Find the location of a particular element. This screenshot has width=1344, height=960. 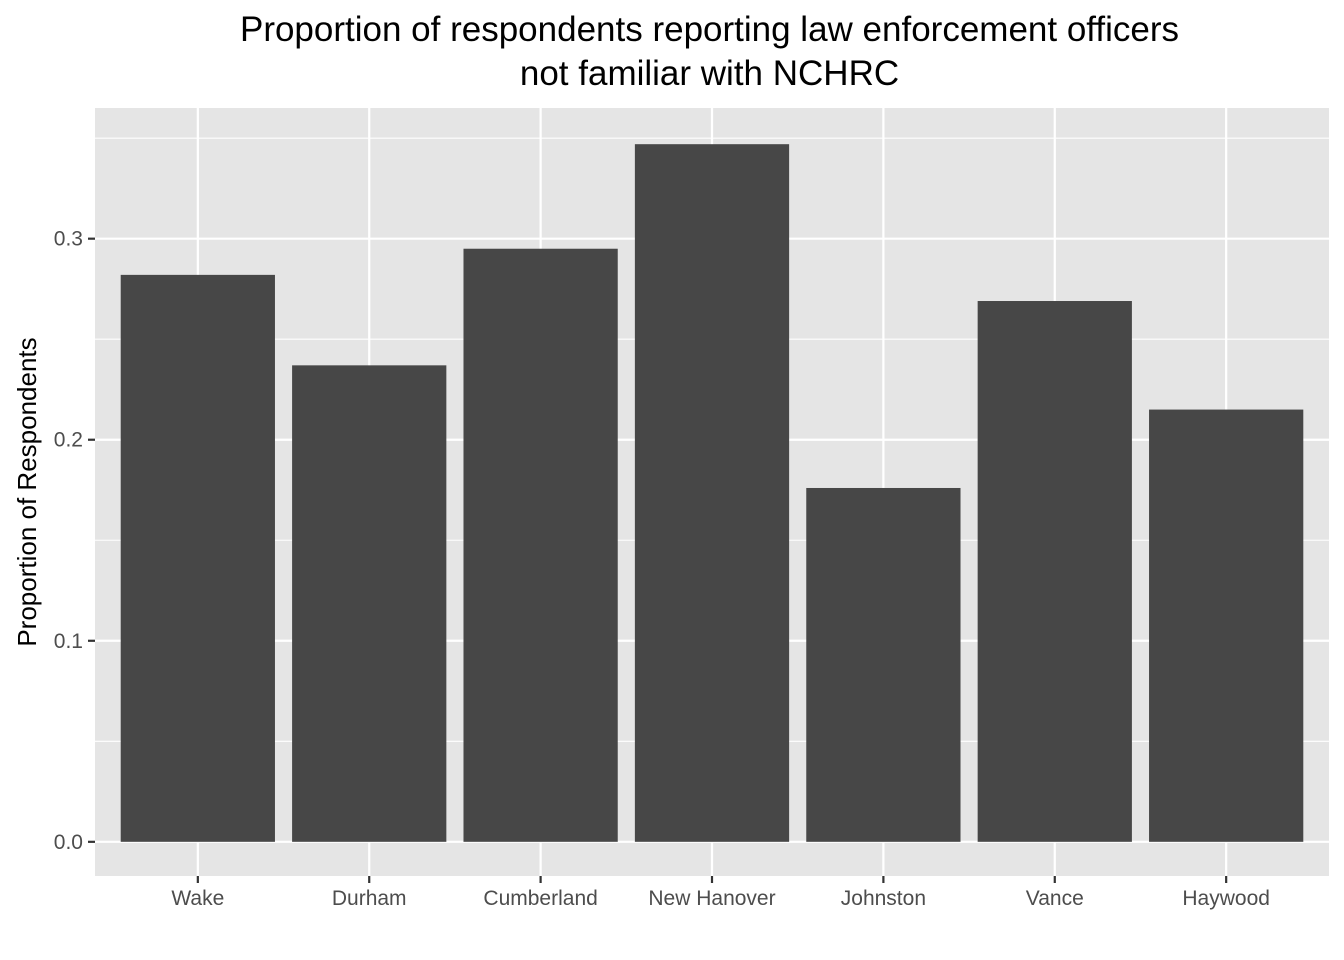

x-tick-label: Haywood is located at coordinates (1226, 898).